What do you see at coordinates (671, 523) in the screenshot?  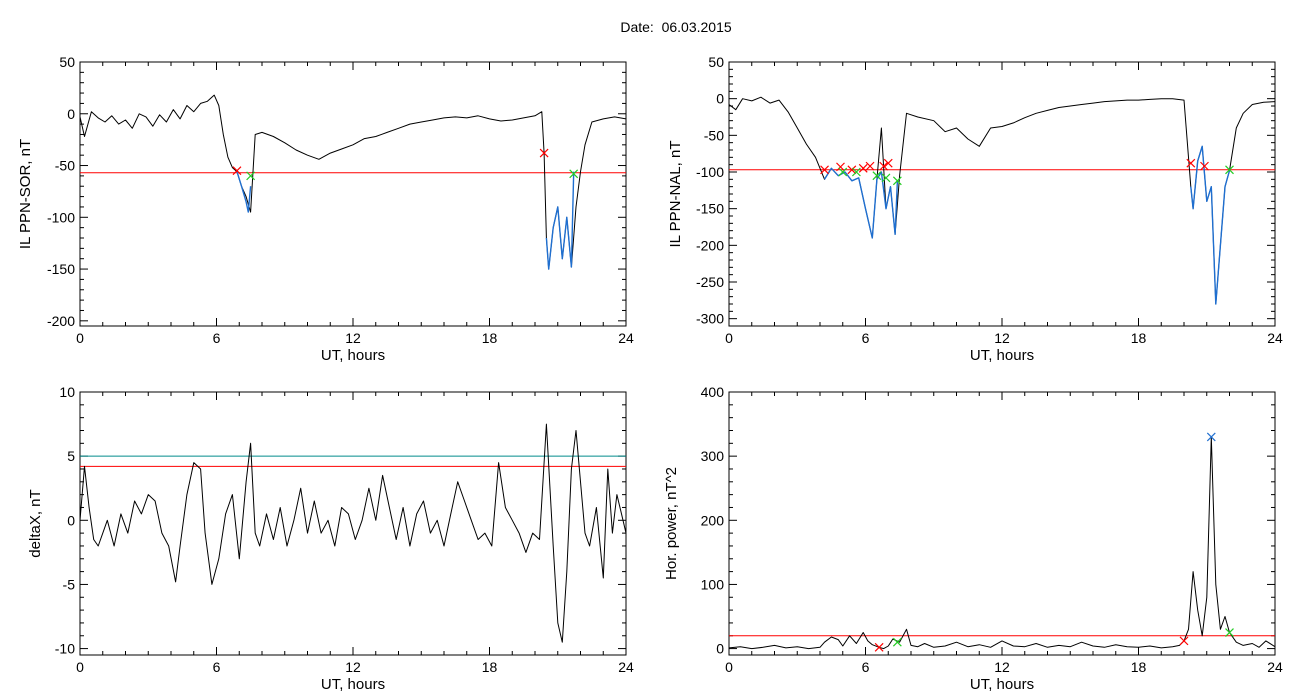 I see `y-axis-title: Hor. power, nT^2` at bounding box center [671, 523].